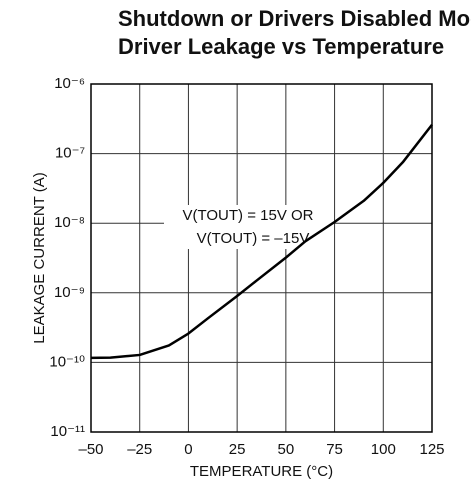 Image resolution: width=471 pixels, height=494 pixels. What do you see at coordinates (334, 449) in the screenshot?
I see `x-tick-label: 75` at bounding box center [334, 449].